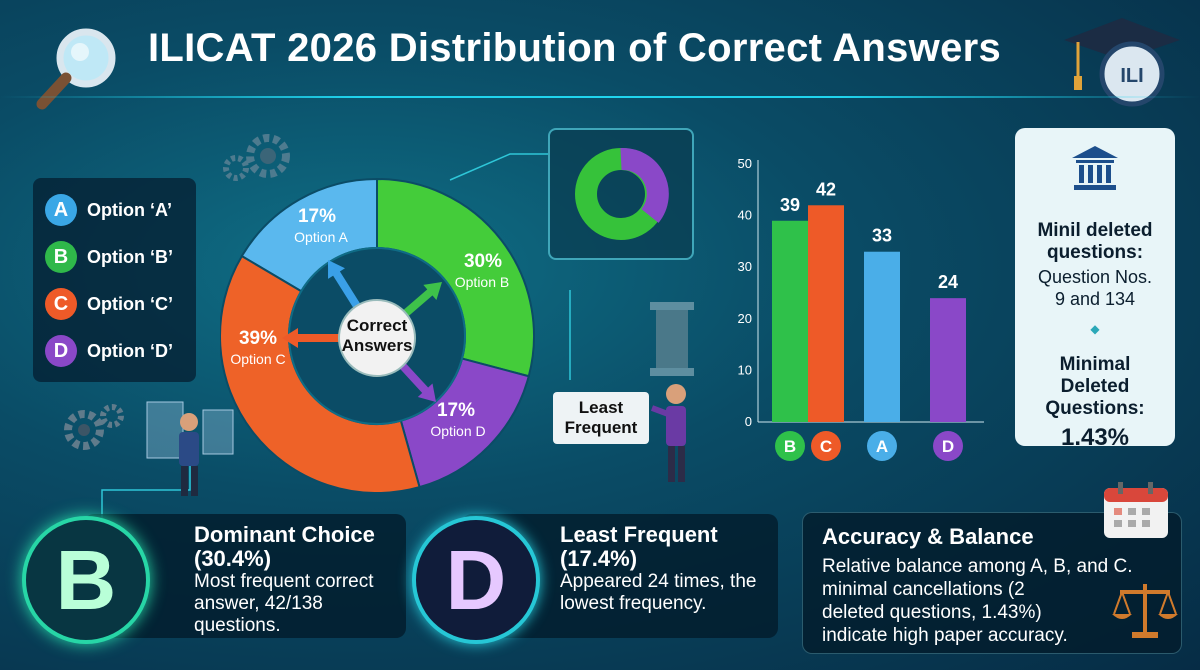 The image size is (1200, 670). Describe the element at coordinates (1095, 230) in the screenshot. I see `deleted-heading-line1: Minil deleted` at that location.